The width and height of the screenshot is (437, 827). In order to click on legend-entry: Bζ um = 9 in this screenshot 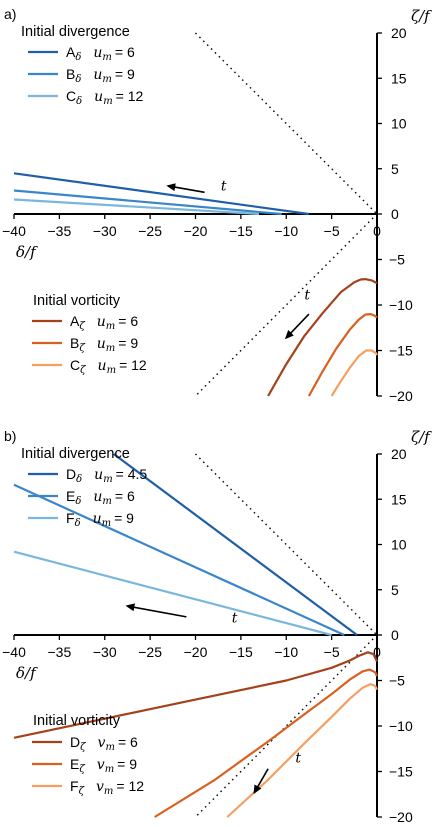, I will do `click(104, 344)`.